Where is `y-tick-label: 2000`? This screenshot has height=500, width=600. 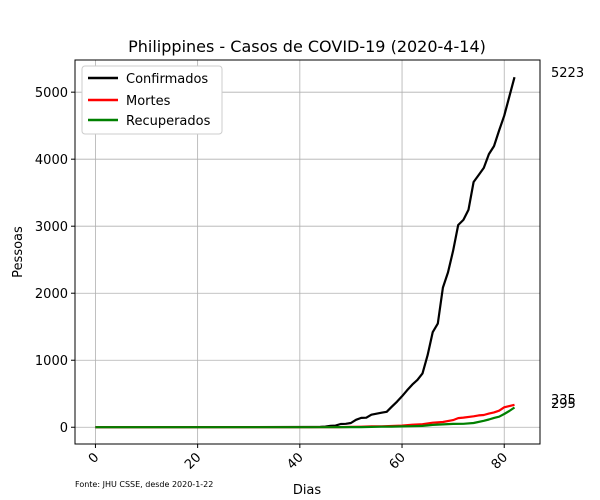 y-tick-label: 2000 is located at coordinates (51, 294).